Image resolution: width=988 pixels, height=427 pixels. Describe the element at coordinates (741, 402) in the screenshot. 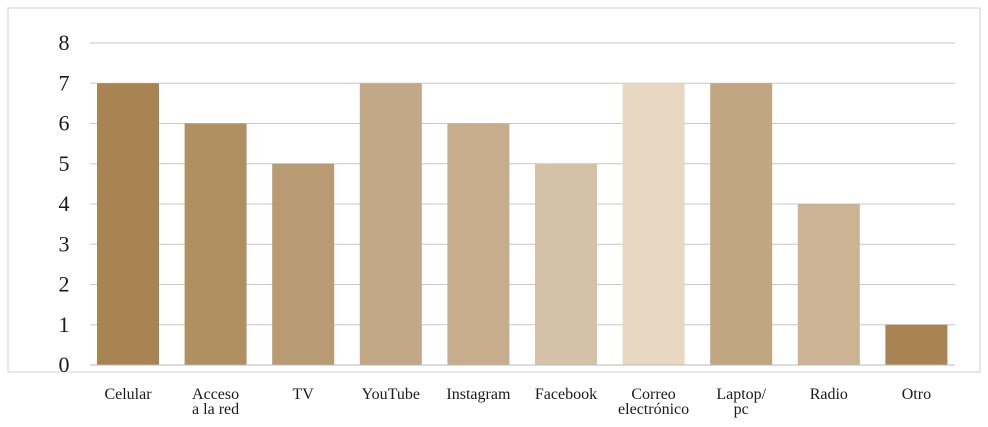

I see `x-category-label: Laptop/pc` at that location.